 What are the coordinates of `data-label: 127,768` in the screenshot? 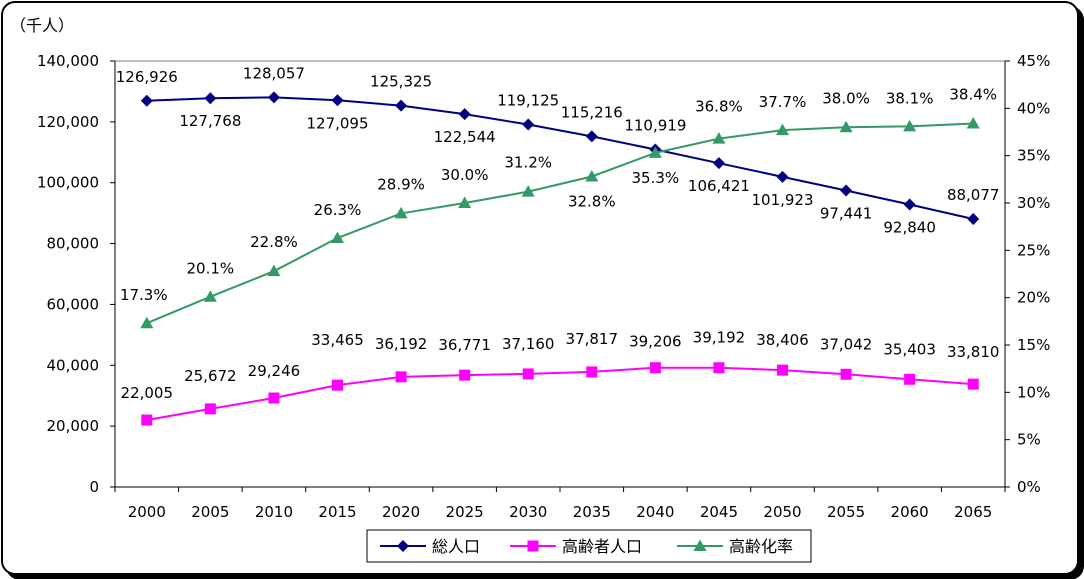 It's located at (210, 121).